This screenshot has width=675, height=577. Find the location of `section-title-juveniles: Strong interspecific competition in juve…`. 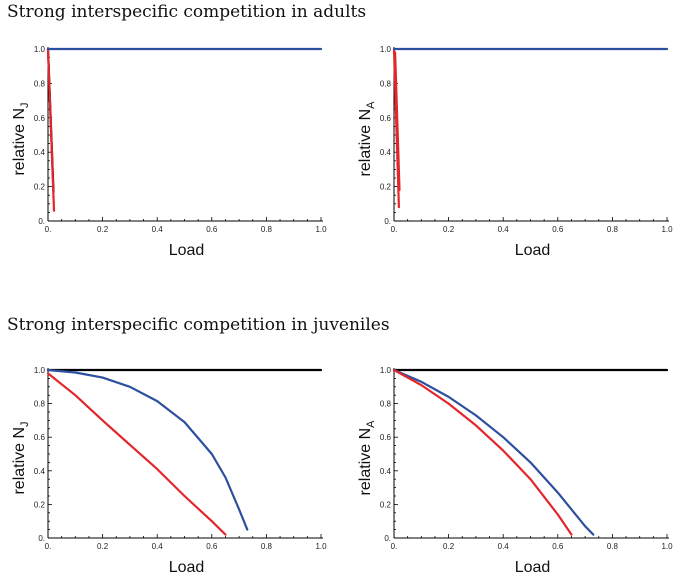

section-title-juveniles: Strong interspecific competition in juve… is located at coordinates (198, 325).